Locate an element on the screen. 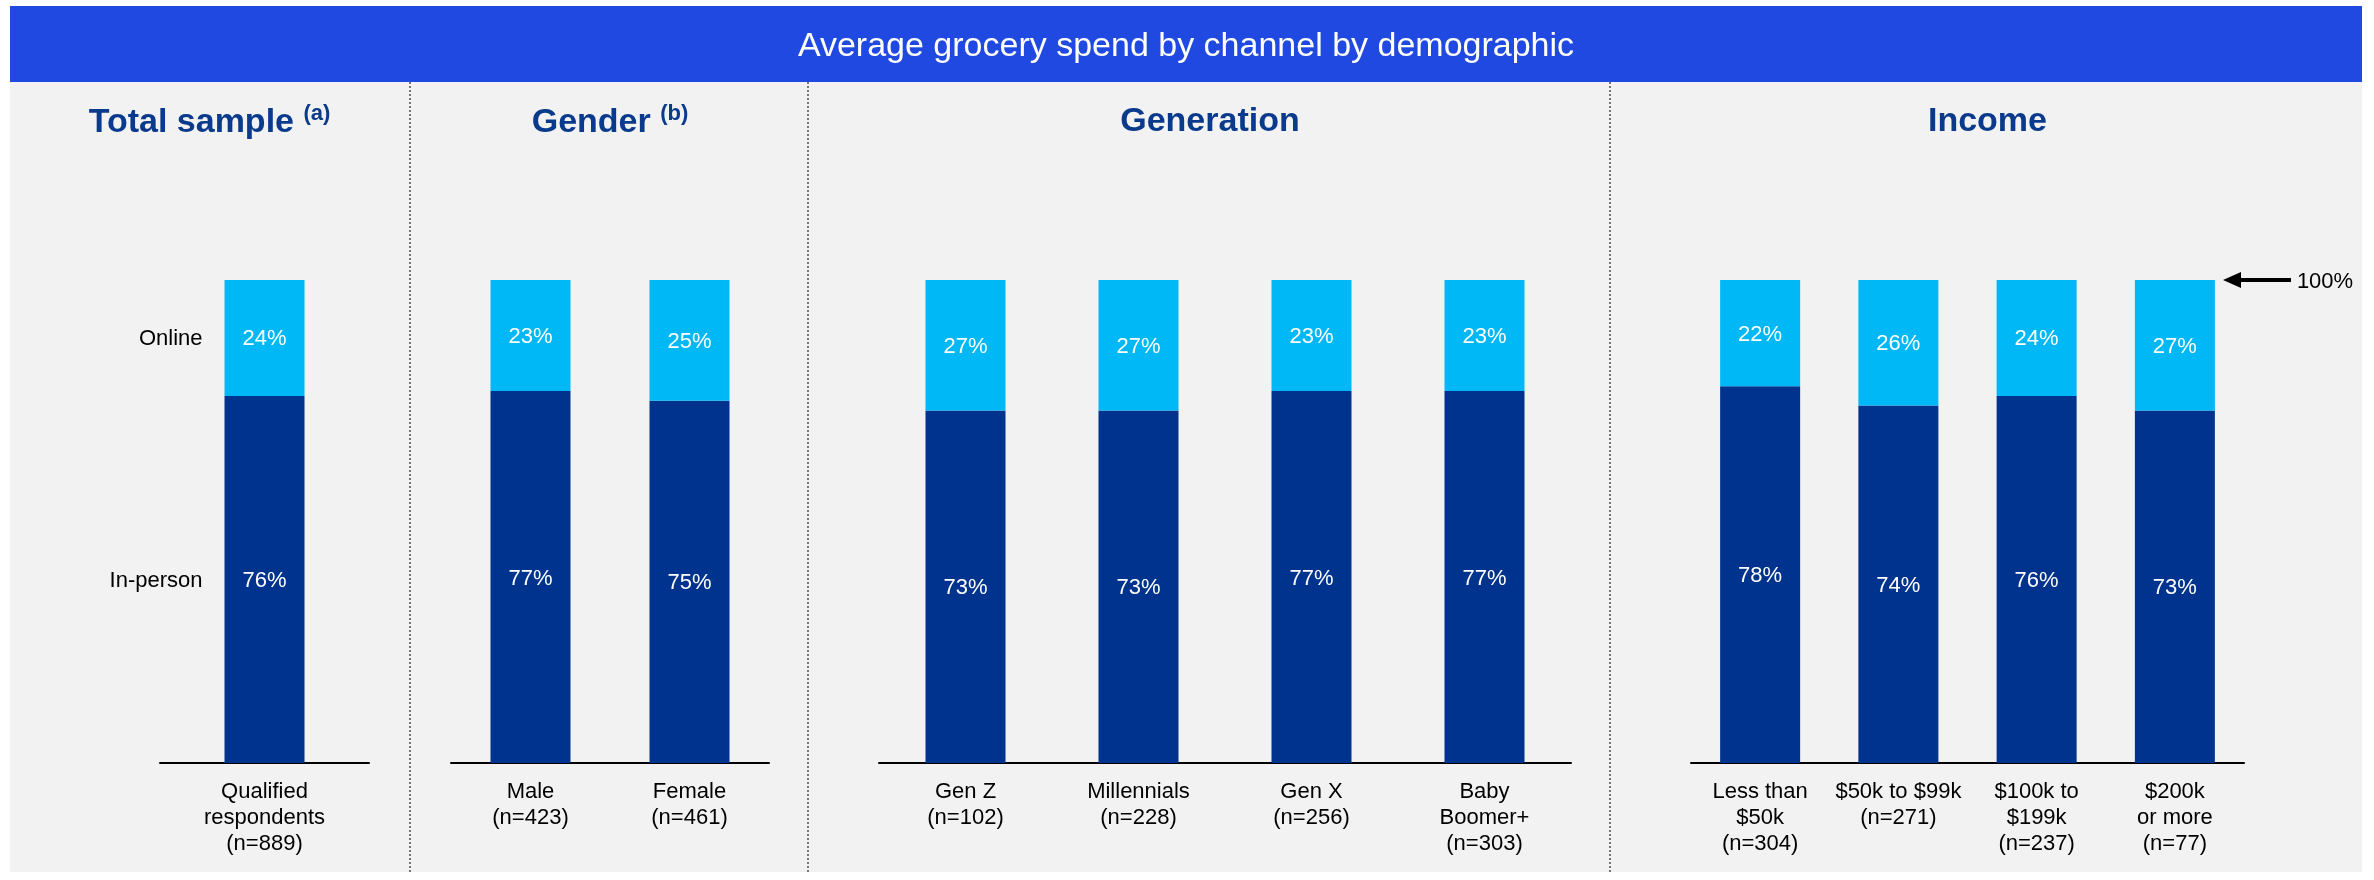 This screenshot has height=880, width=2374. data-label: 25% is located at coordinates (689, 340).